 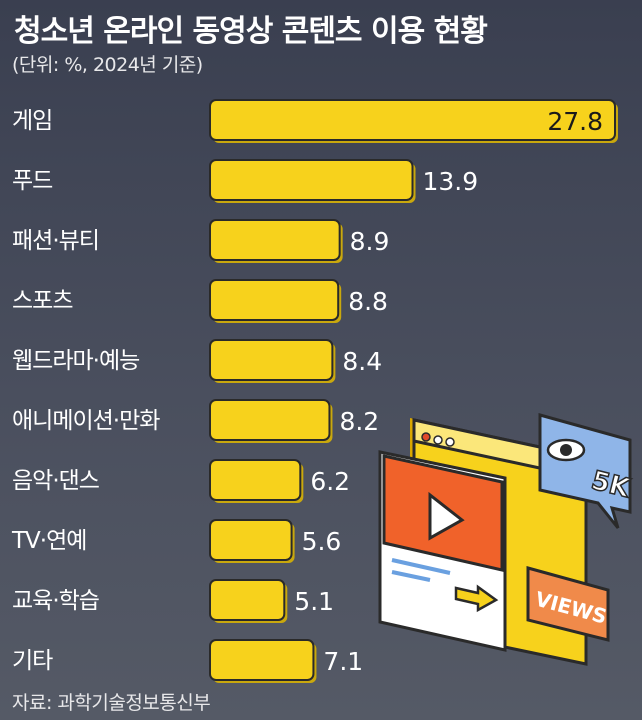 What do you see at coordinates (55, 481) in the screenshot?
I see `category-label: 음악·댄스` at bounding box center [55, 481].